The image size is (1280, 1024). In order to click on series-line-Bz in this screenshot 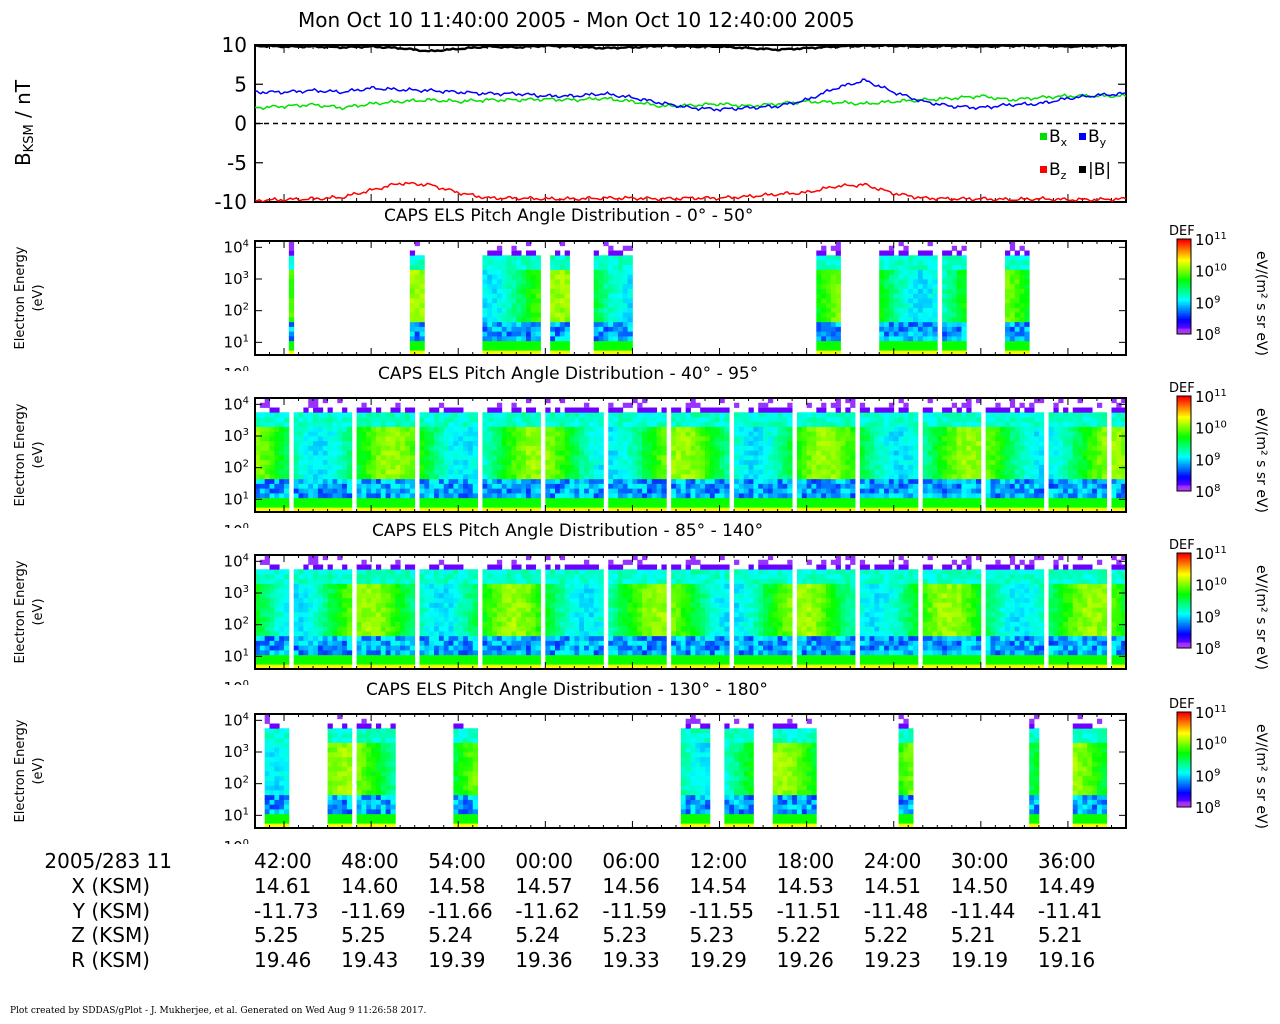, I will do `click(690, 191)`.